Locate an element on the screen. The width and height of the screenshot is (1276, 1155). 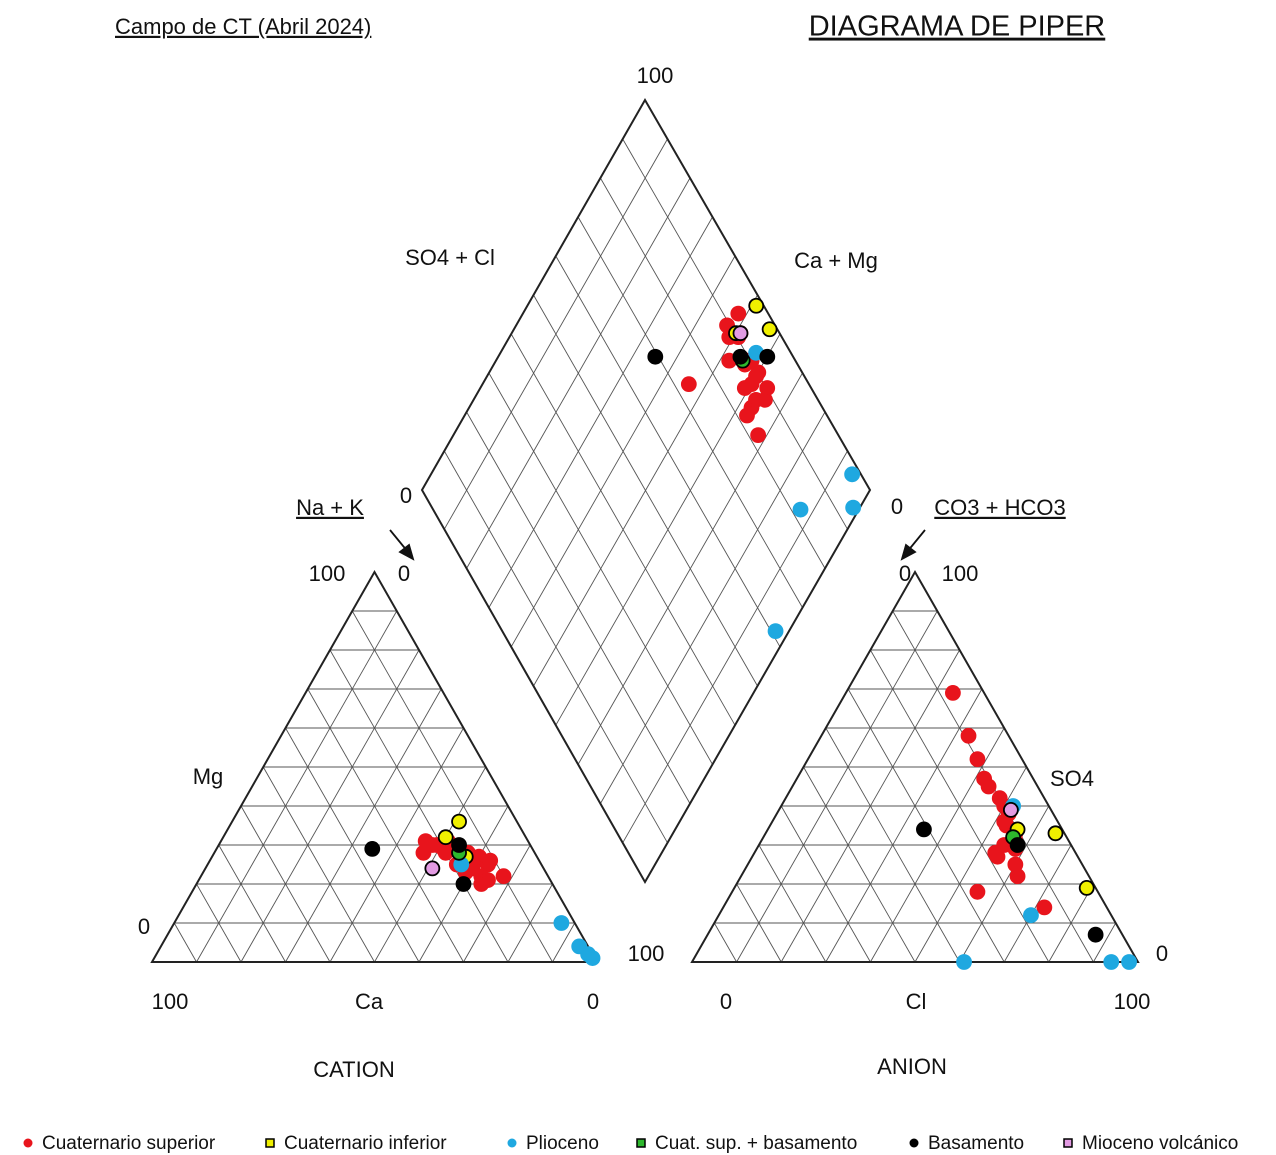
legend-label: Plioceno is located at coordinates (562, 1143).